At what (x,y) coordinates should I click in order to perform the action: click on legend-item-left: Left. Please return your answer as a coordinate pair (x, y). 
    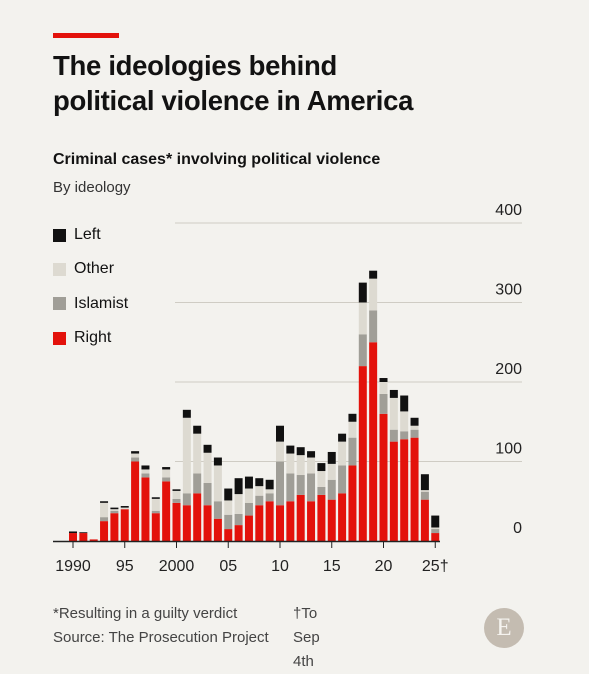
    Looking at the image, I should click on (90, 235).